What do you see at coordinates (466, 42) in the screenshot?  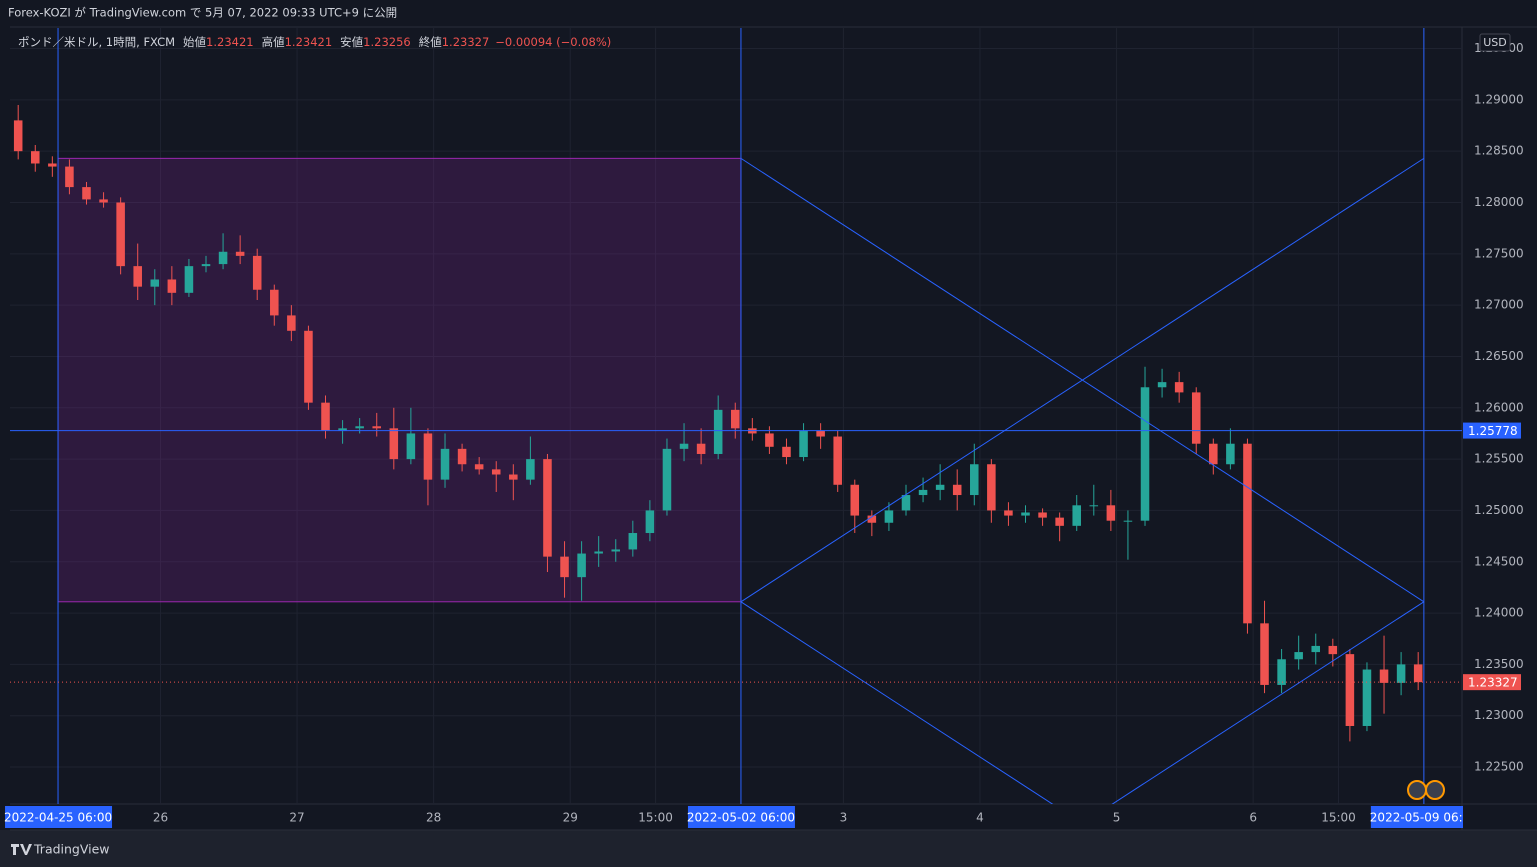 I see `legend-value: 1.23327` at bounding box center [466, 42].